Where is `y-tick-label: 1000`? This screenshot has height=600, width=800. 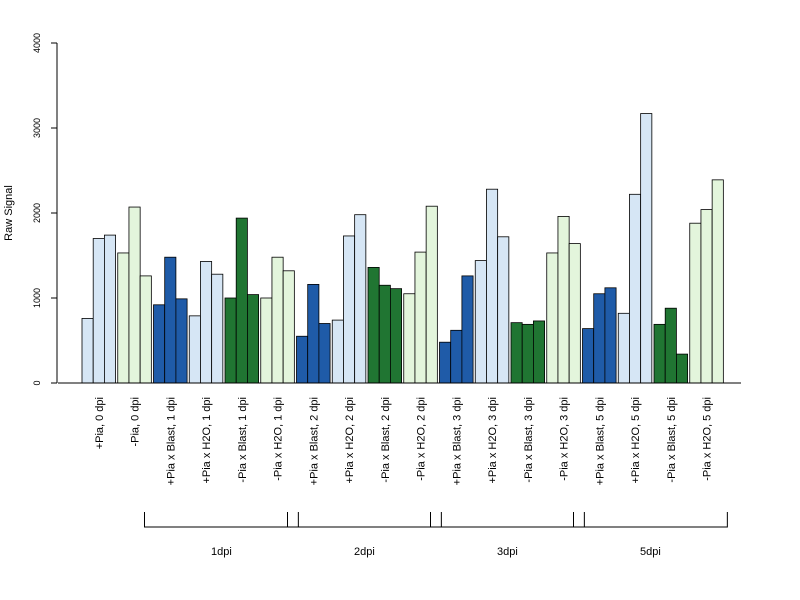 y-tick-label: 1000 is located at coordinates (37, 298).